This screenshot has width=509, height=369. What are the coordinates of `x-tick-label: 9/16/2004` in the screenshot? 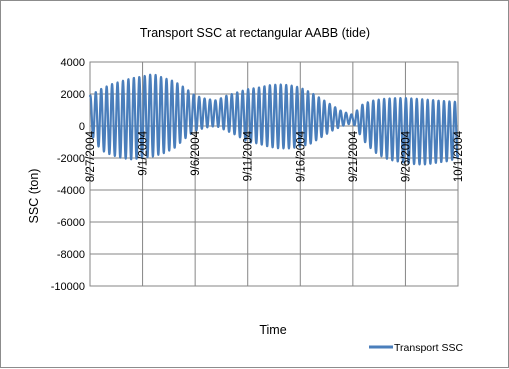 It's located at (301, 156).